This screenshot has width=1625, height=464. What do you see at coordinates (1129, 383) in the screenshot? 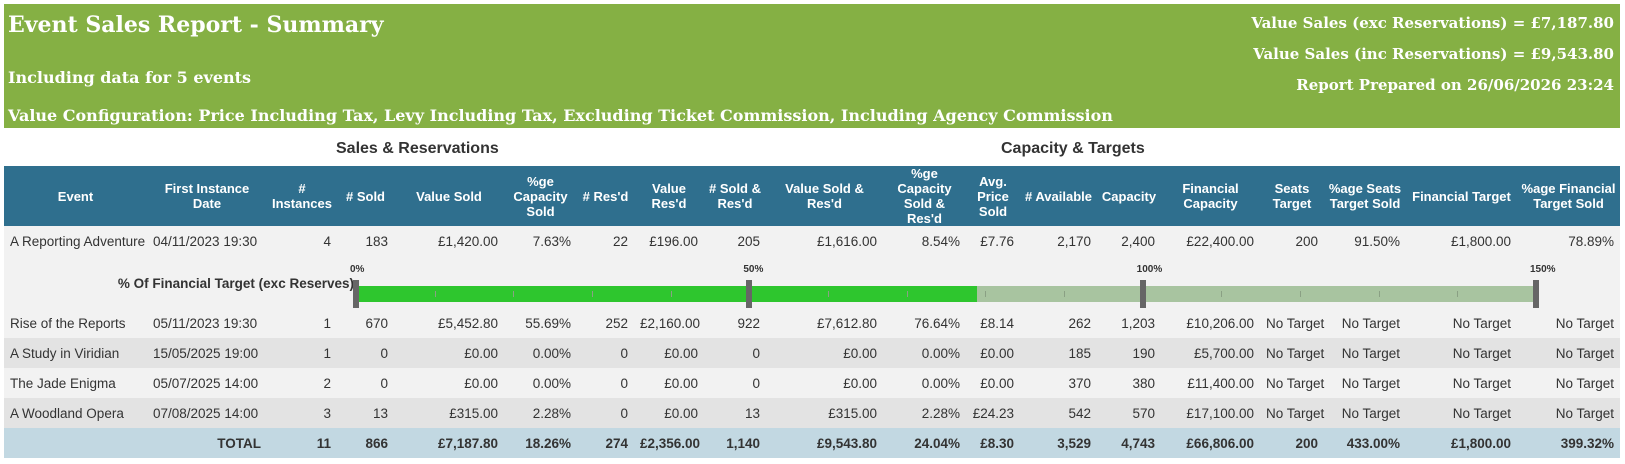
I see `table-cell: 380` at bounding box center [1129, 383].